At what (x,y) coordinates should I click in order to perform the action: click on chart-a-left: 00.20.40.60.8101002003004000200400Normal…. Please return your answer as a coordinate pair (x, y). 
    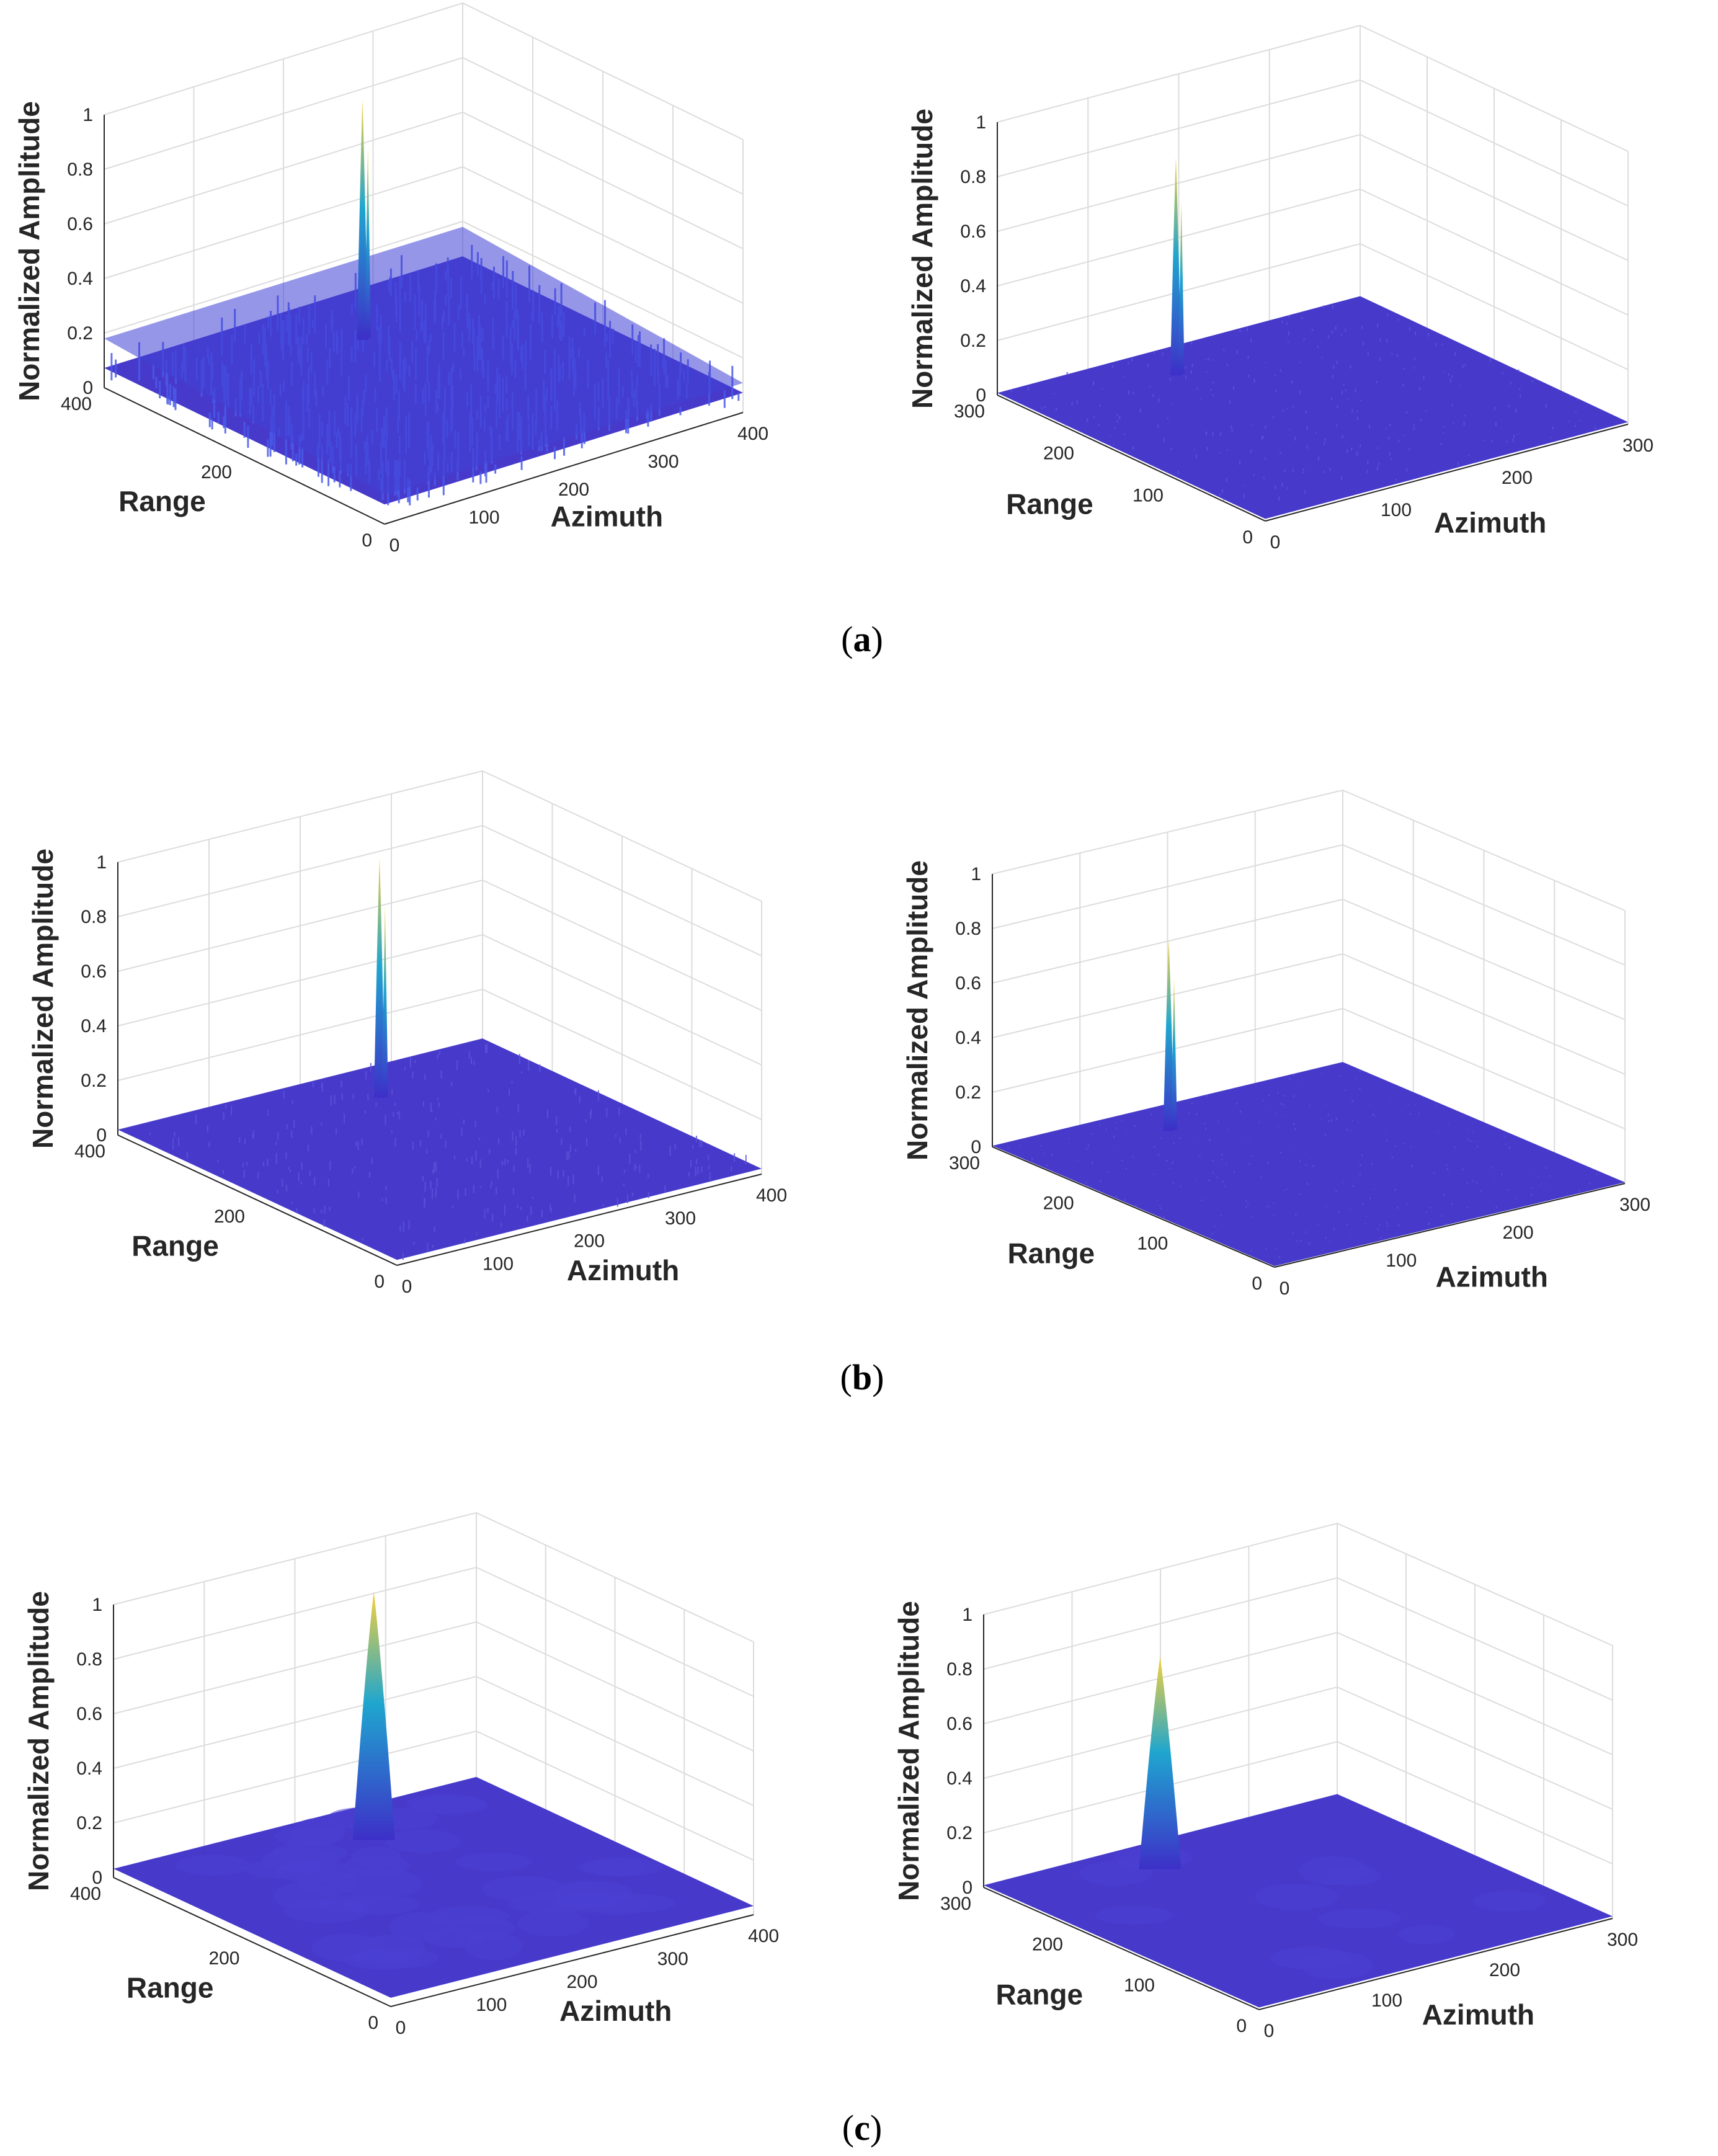
    Looking at the image, I should click on (391, 279).